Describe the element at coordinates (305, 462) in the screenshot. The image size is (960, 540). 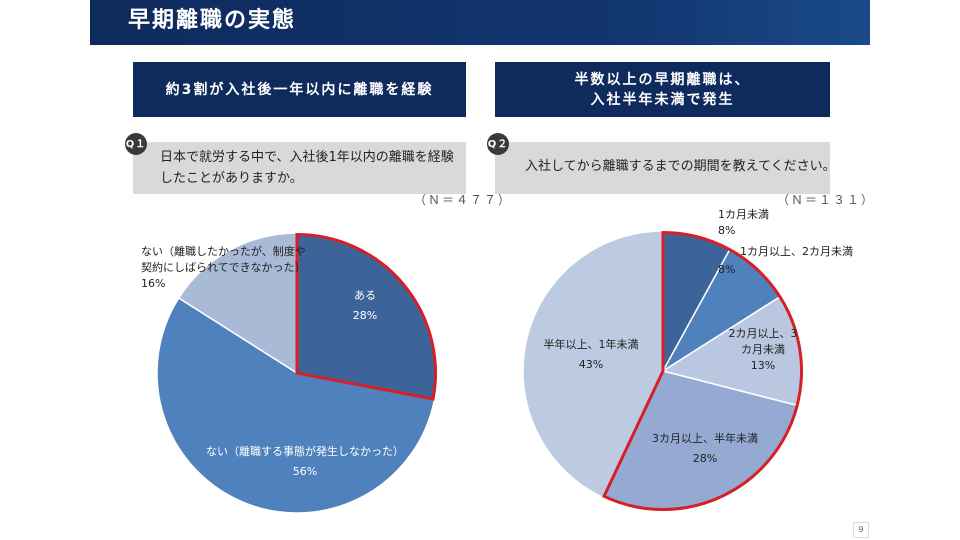
I see `data-label-left-1: ない（離職する事態が発生しなかった） 56%` at that location.